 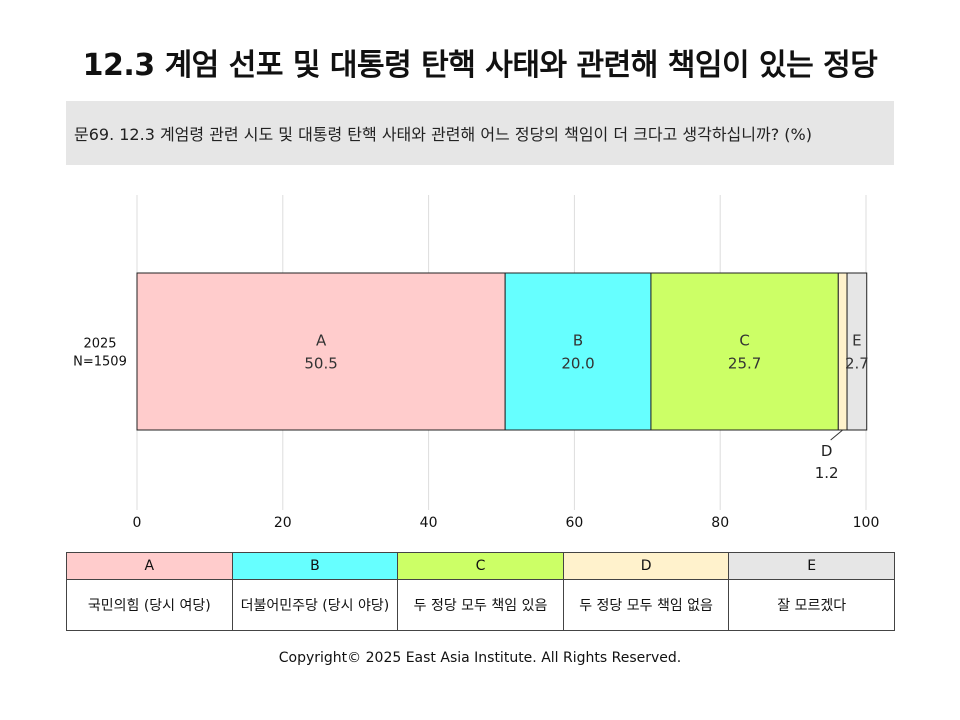 What do you see at coordinates (149, 605) in the screenshot?
I see `legend-name-a: 국민의힘 (당시 여당)` at bounding box center [149, 605].